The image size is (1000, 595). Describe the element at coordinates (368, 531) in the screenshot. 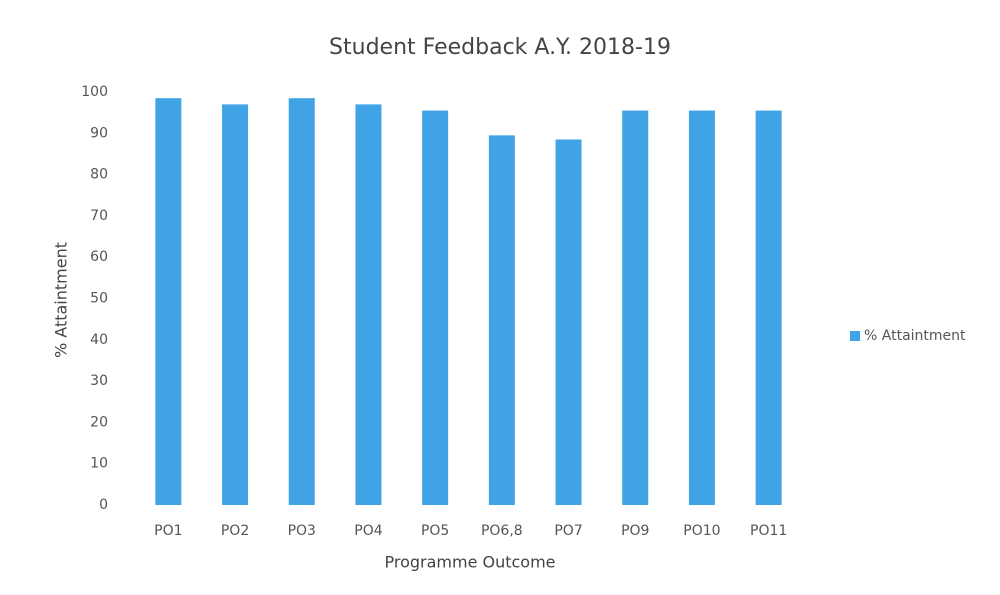

I see `x-tick-label: PO4` at that location.